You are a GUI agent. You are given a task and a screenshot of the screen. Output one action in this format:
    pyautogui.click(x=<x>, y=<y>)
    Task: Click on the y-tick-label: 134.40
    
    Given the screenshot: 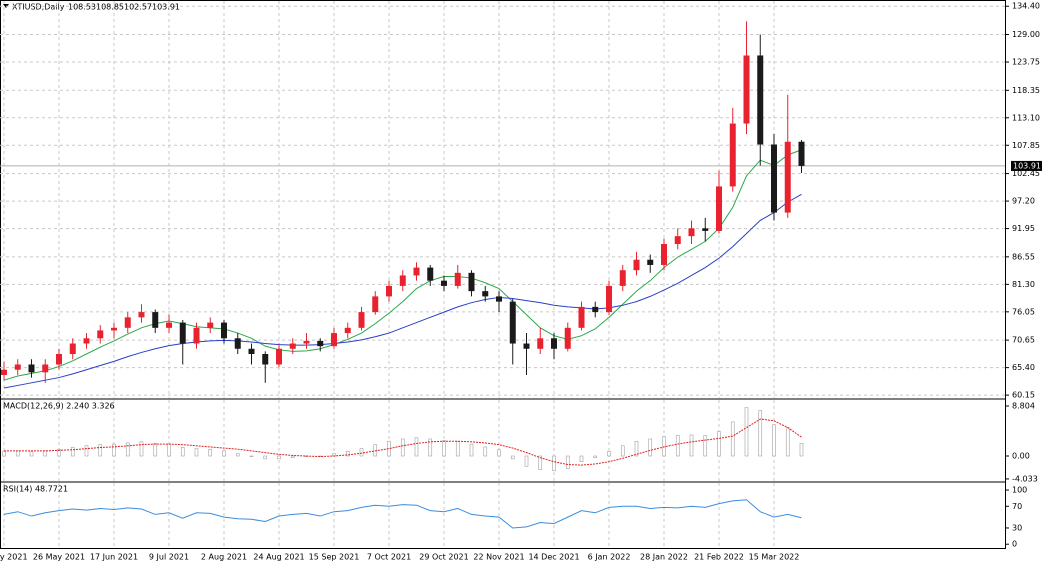 What is the action you would take?
    pyautogui.click(x=1026, y=6)
    